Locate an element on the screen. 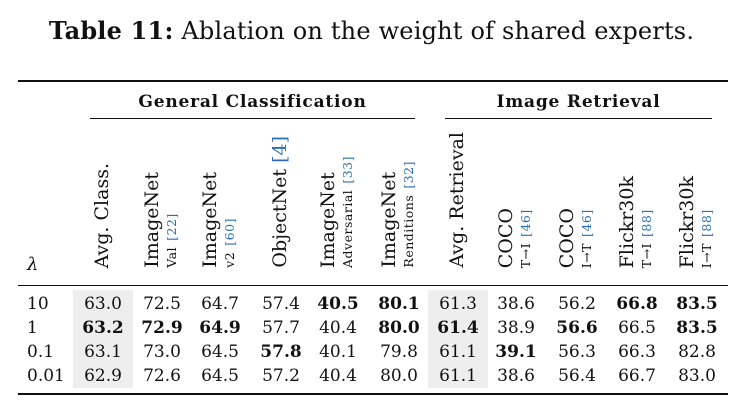  column-header: ImageNet v2 [60] is located at coordinates (219, 220).